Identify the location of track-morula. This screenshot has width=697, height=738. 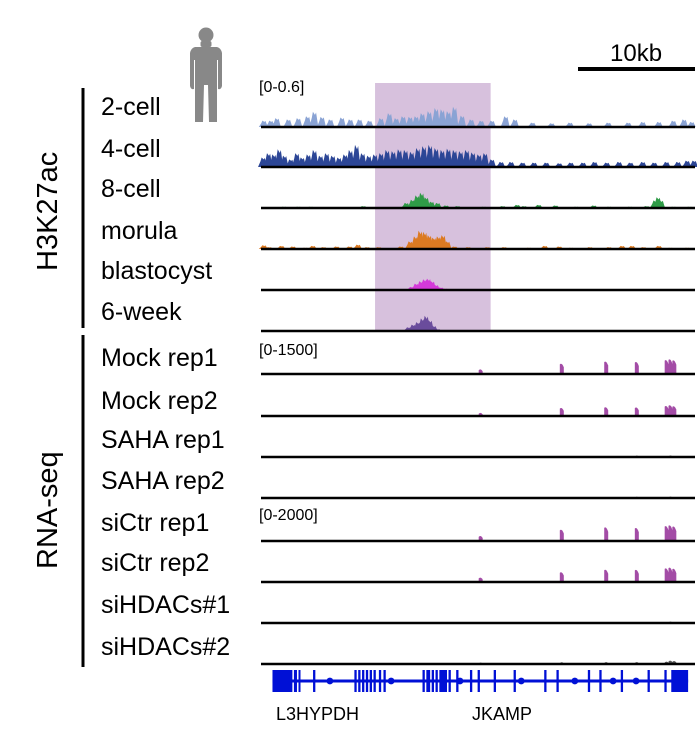
(476, 240).